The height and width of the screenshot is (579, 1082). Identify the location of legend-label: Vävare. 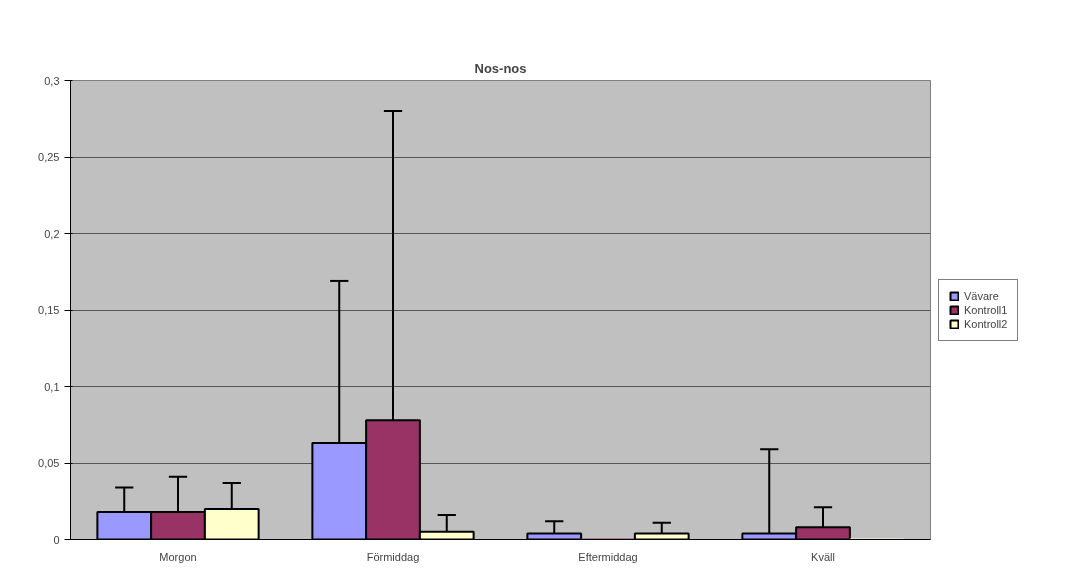
(981, 295).